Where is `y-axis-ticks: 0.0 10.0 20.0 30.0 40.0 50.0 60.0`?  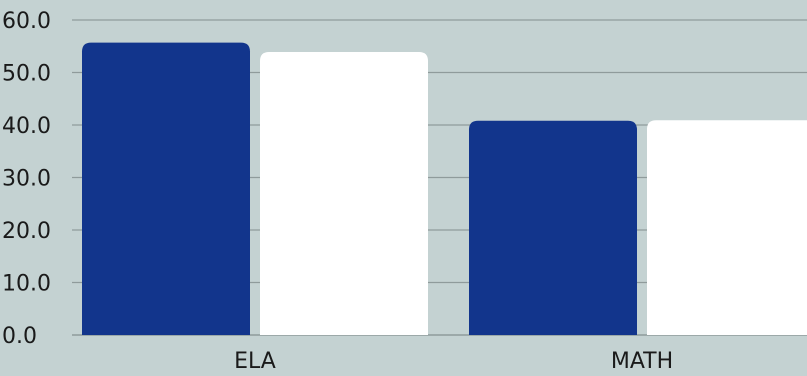 y-axis-ticks: 0.0 10.0 20.0 30.0 40.0 50.0 60.0 is located at coordinates (26, 179).